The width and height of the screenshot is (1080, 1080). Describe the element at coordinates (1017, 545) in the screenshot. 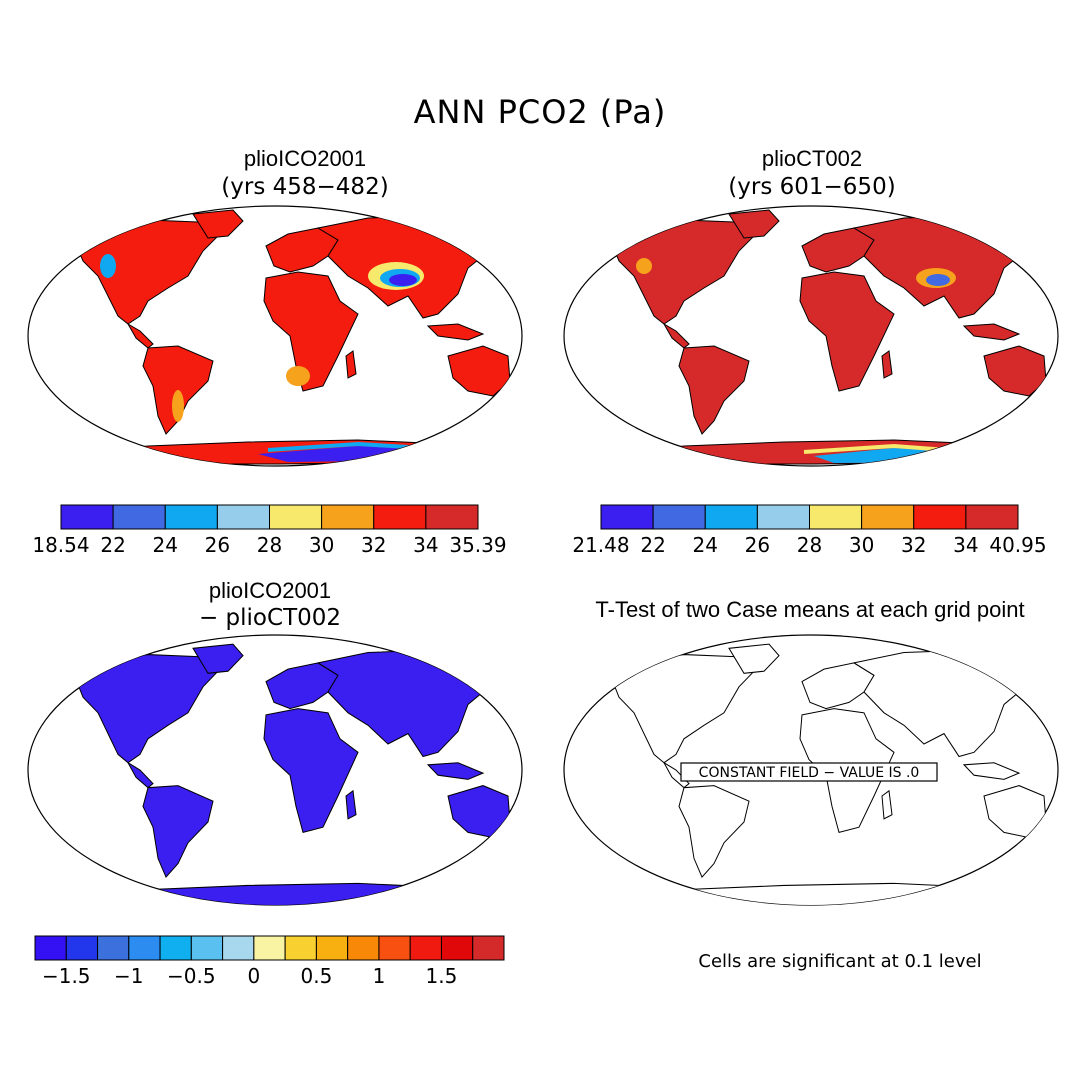

I see `colorbar-tick-label: 40.95` at that location.